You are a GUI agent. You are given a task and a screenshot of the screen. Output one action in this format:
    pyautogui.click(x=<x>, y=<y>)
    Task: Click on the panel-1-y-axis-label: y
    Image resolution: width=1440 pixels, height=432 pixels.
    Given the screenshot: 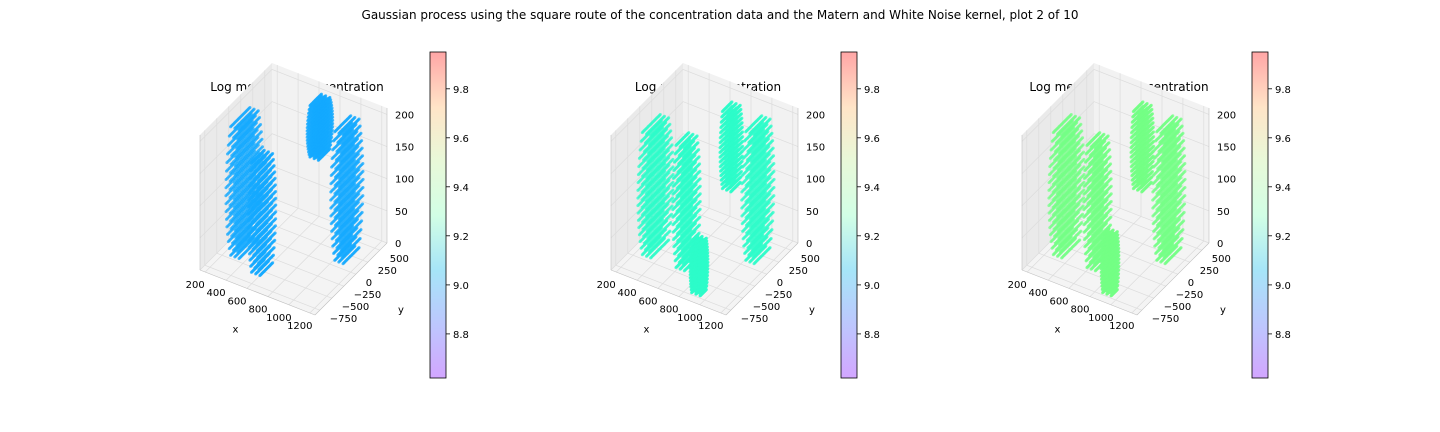 What is the action you would take?
    pyautogui.click(x=401, y=310)
    